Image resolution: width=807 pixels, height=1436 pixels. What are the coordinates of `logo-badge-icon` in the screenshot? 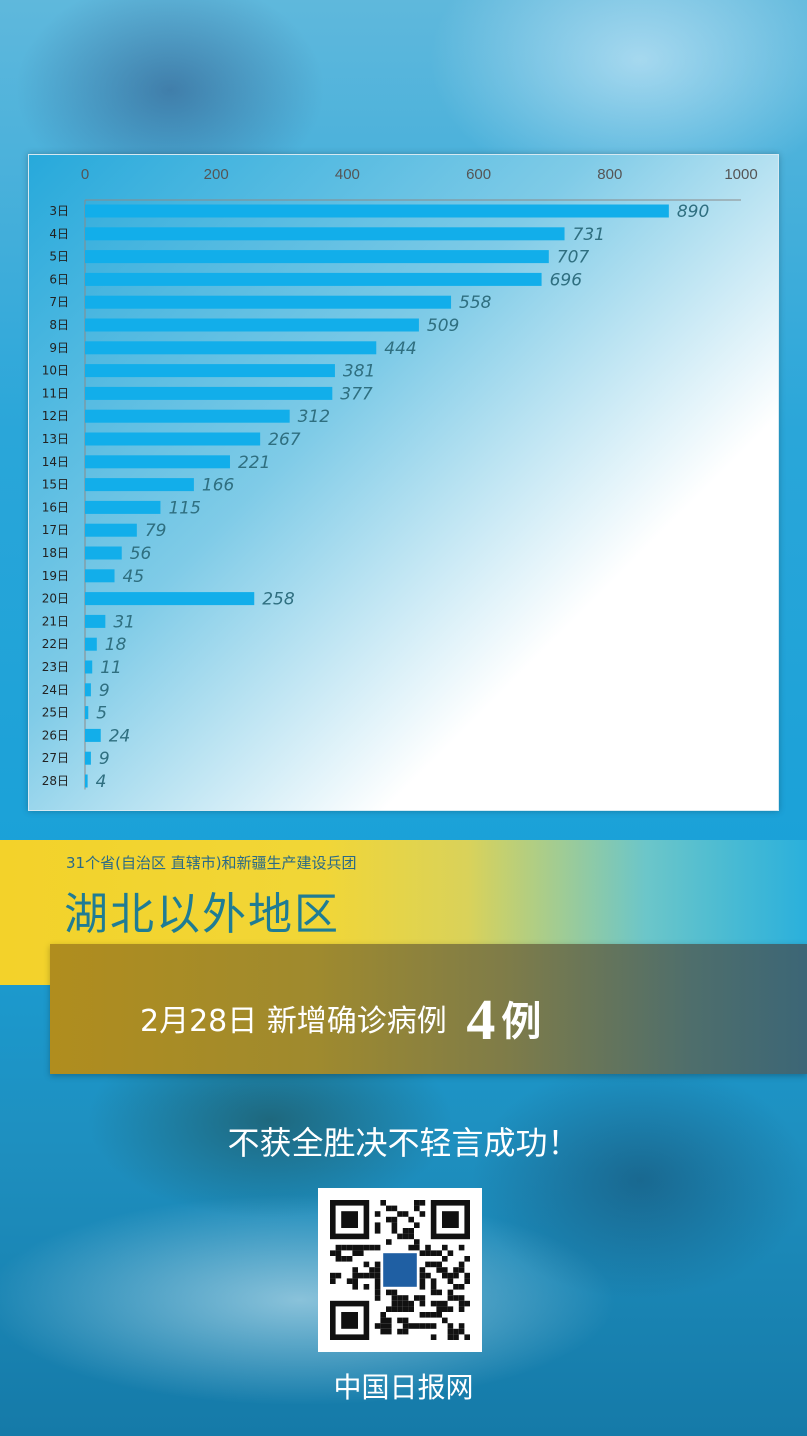 It's located at (400, 1270).